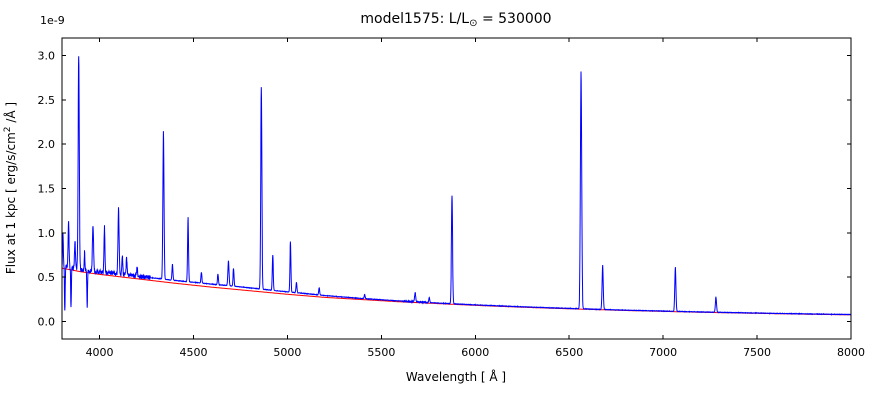 This screenshot has height=400, width=880. What do you see at coordinates (851, 352) in the screenshot?
I see `x-tick-label: 8000` at bounding box center [851, 352].